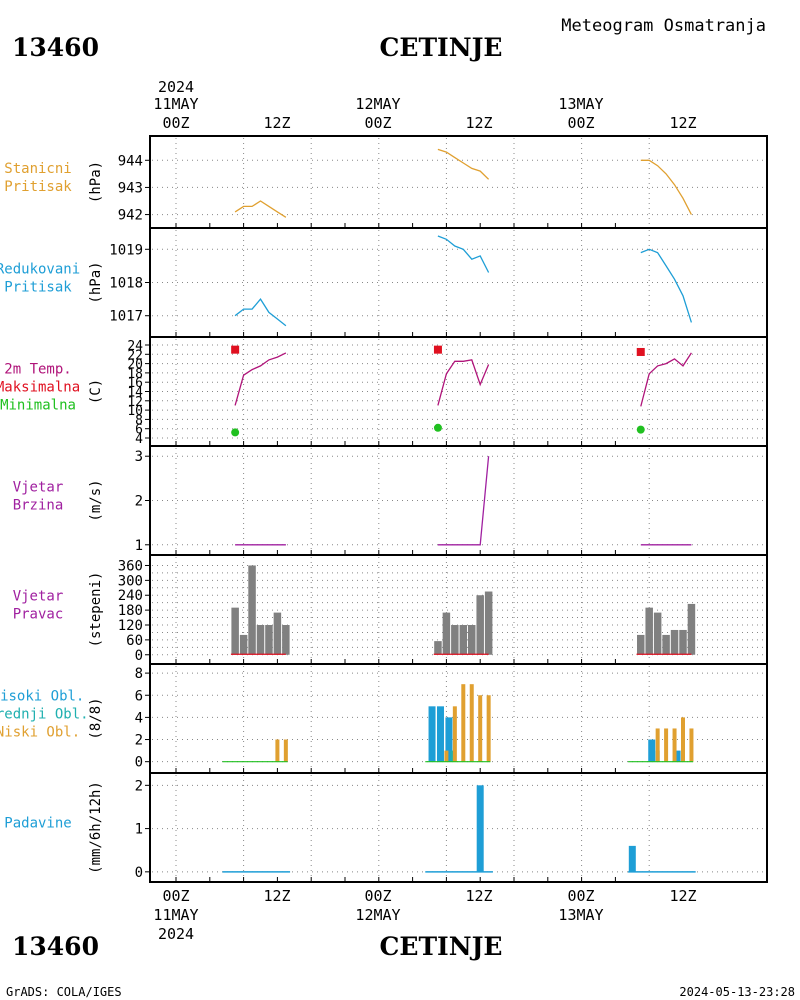  Describe the element at coordinates (135, 402) in the screenshot. I see `y-tick-label: 12` at that location.